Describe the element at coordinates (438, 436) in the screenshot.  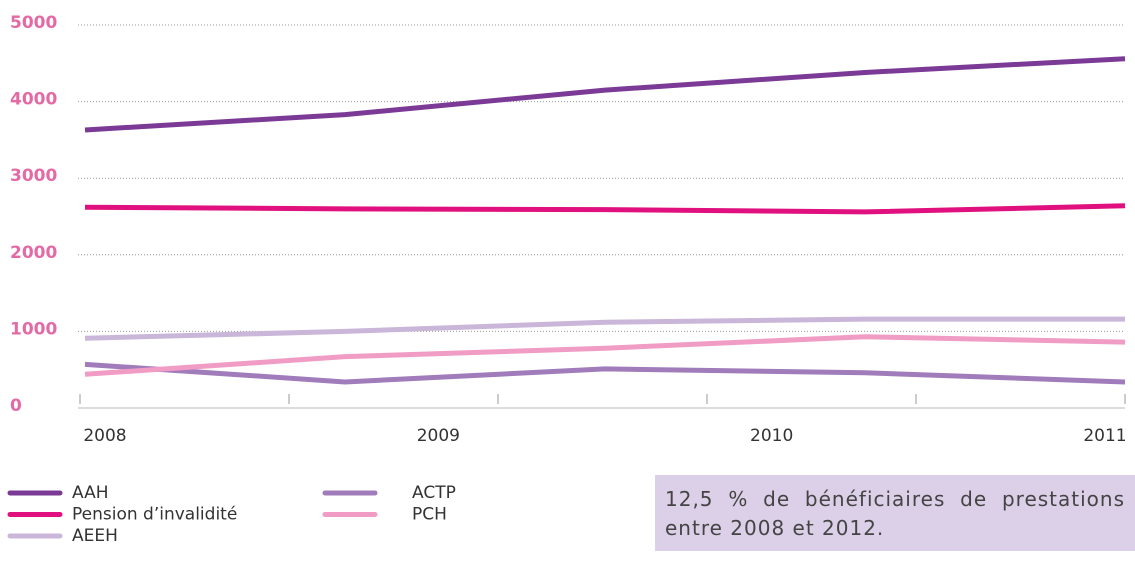
I see `x-tick-label: 2009` at that location.